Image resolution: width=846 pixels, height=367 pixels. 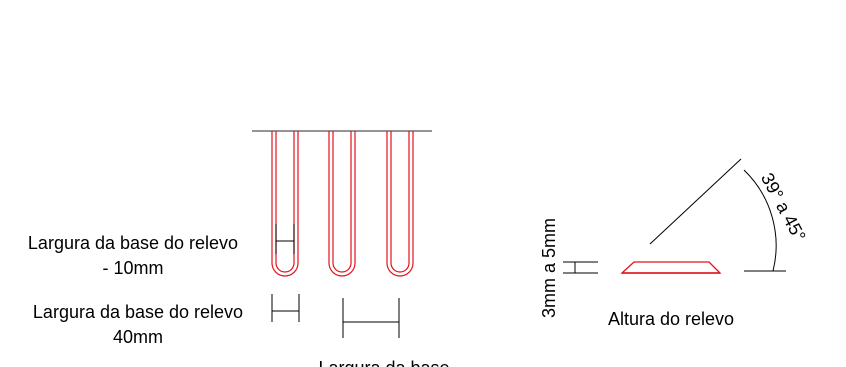 I want to click on relief-cross-section, so click(x=671, y=267).